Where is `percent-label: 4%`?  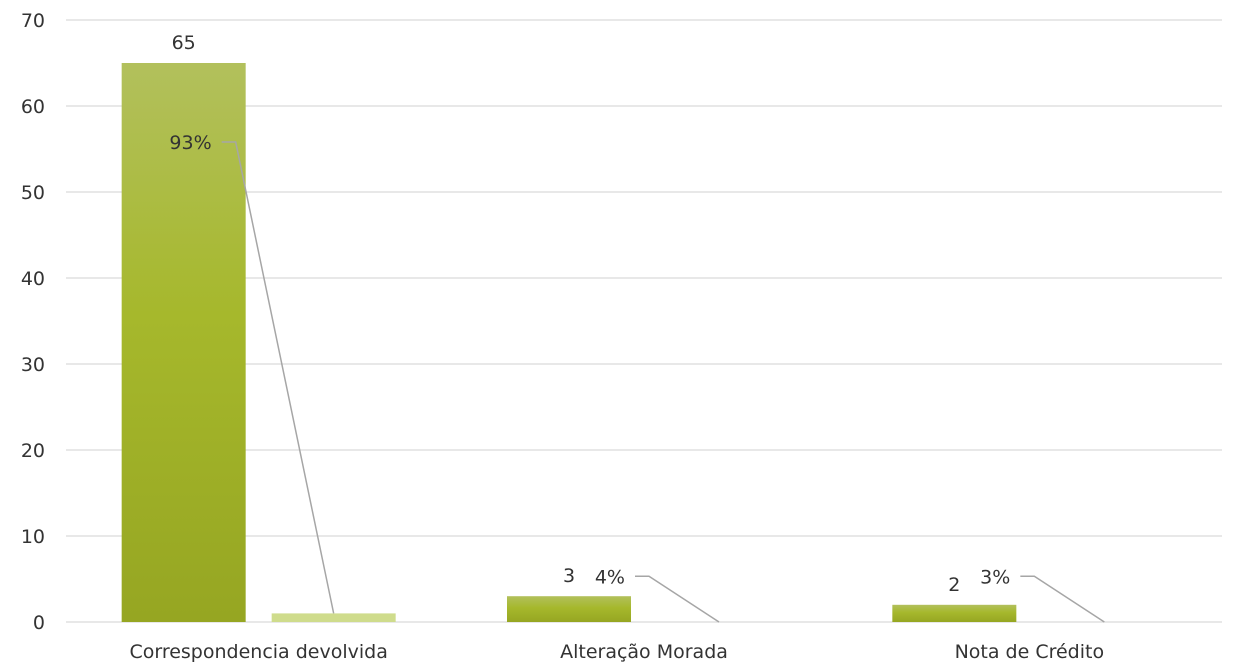
percent-label: 4% is located at coordinates (610, 577).